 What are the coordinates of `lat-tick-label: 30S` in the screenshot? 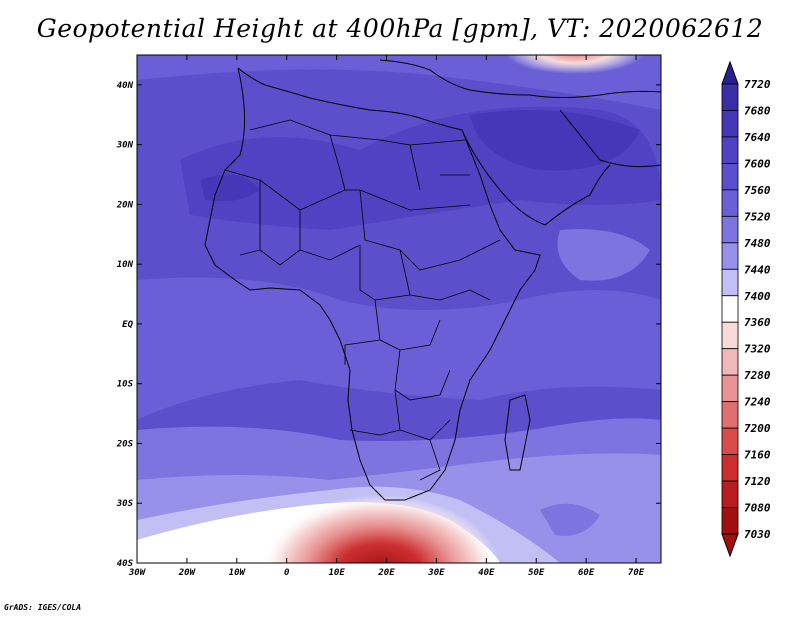 It's located at (125, 504).